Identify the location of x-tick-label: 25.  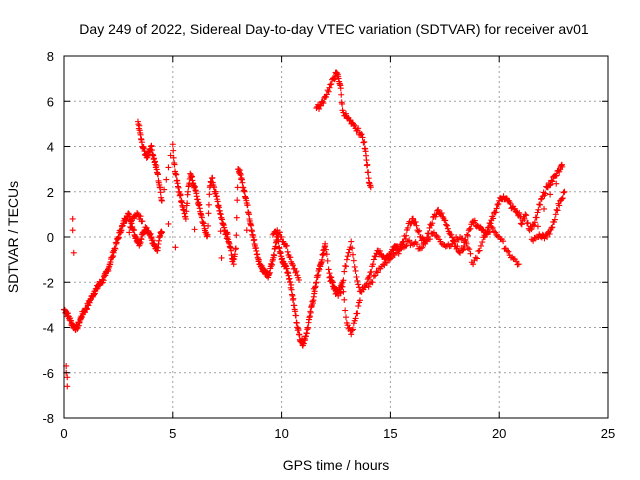
(608, 433).